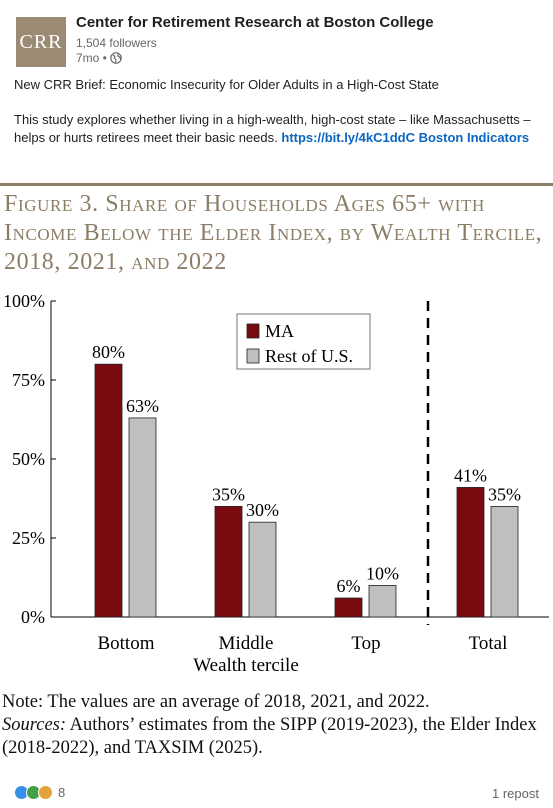  What do you see at coordinates (276, 184) in the screenshot?
I see `figure-top-rule` at bounding box center [276, 184].